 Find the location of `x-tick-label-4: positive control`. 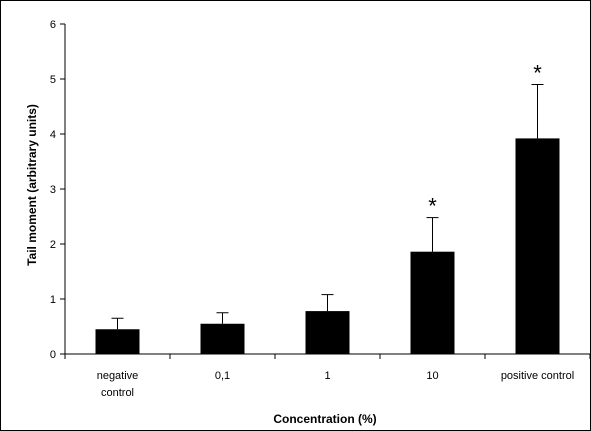

x-tick-label-4: positive control is located at coordinates (537, 376).